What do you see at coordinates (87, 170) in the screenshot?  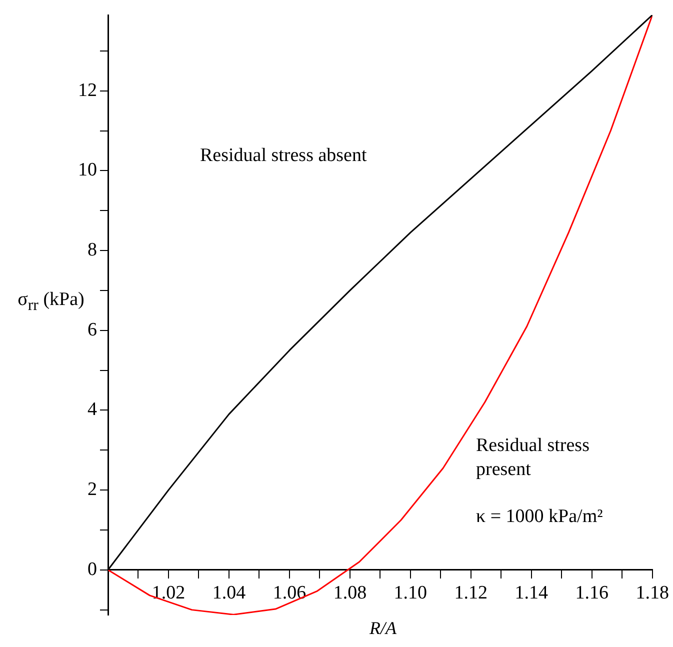 I see `y-tick-label: 10` at bounding box center [87, 170].